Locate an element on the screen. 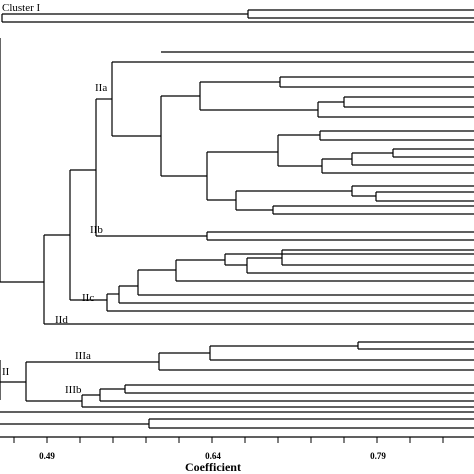 Image resolution: width=474 pixels, height=474 pixels. x-axis-title: Coefficient is located at coordinates (213, 467).